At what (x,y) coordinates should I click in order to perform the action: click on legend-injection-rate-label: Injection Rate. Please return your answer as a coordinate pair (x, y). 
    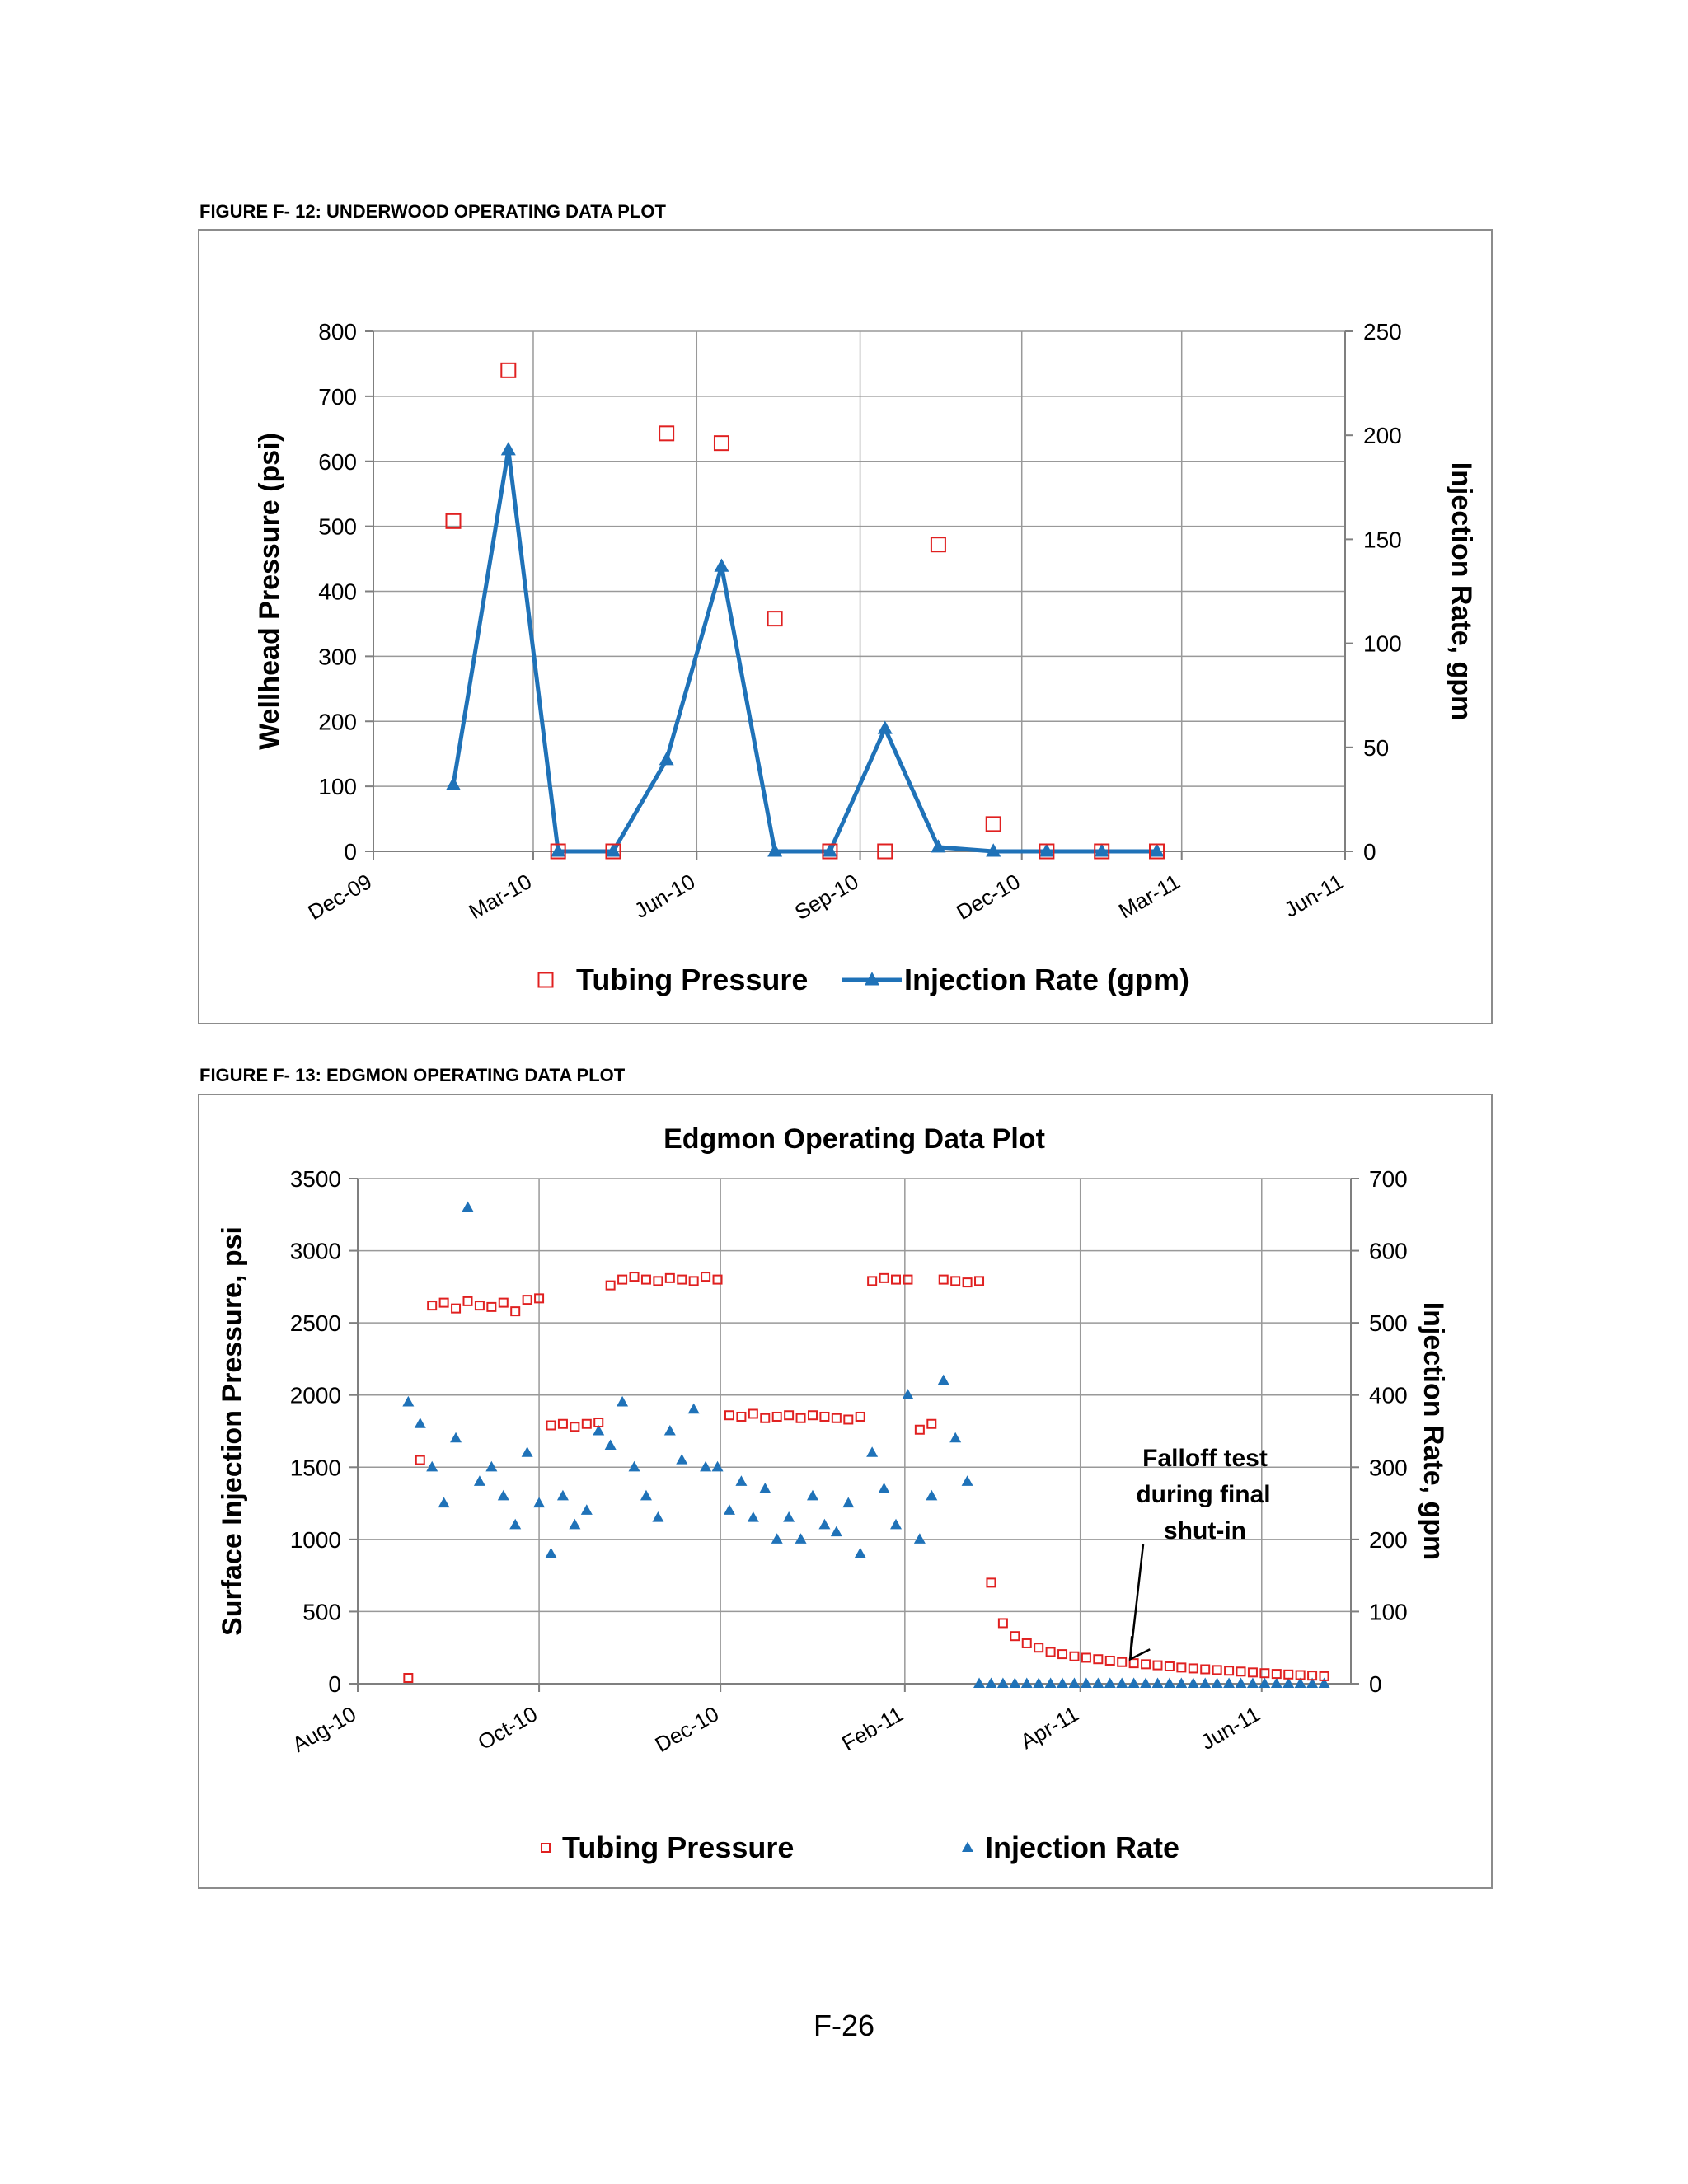
    Looking at the image, I should click on (1082, 1847).